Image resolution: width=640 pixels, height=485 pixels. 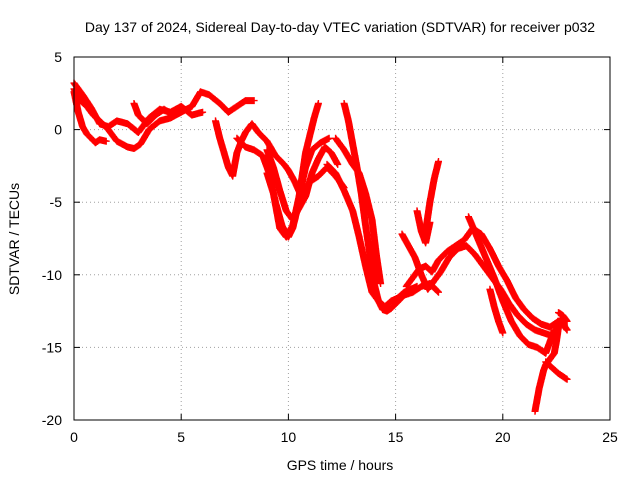 I want to click on x-axis-title: GPS time / hours, so click(x=340, y=465).